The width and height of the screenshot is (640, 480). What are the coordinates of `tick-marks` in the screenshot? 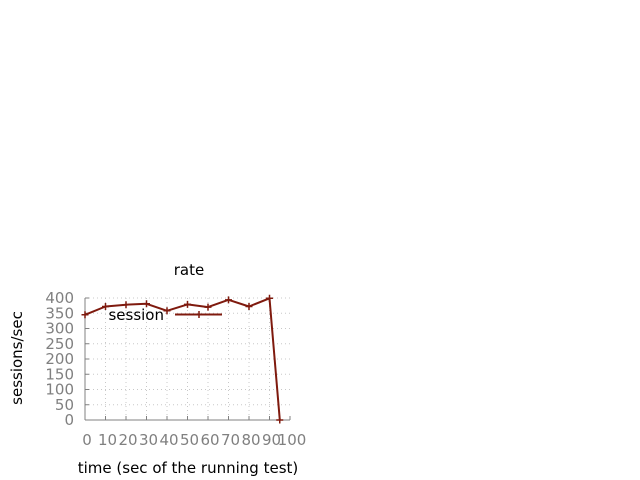 It's located at (187, 359).